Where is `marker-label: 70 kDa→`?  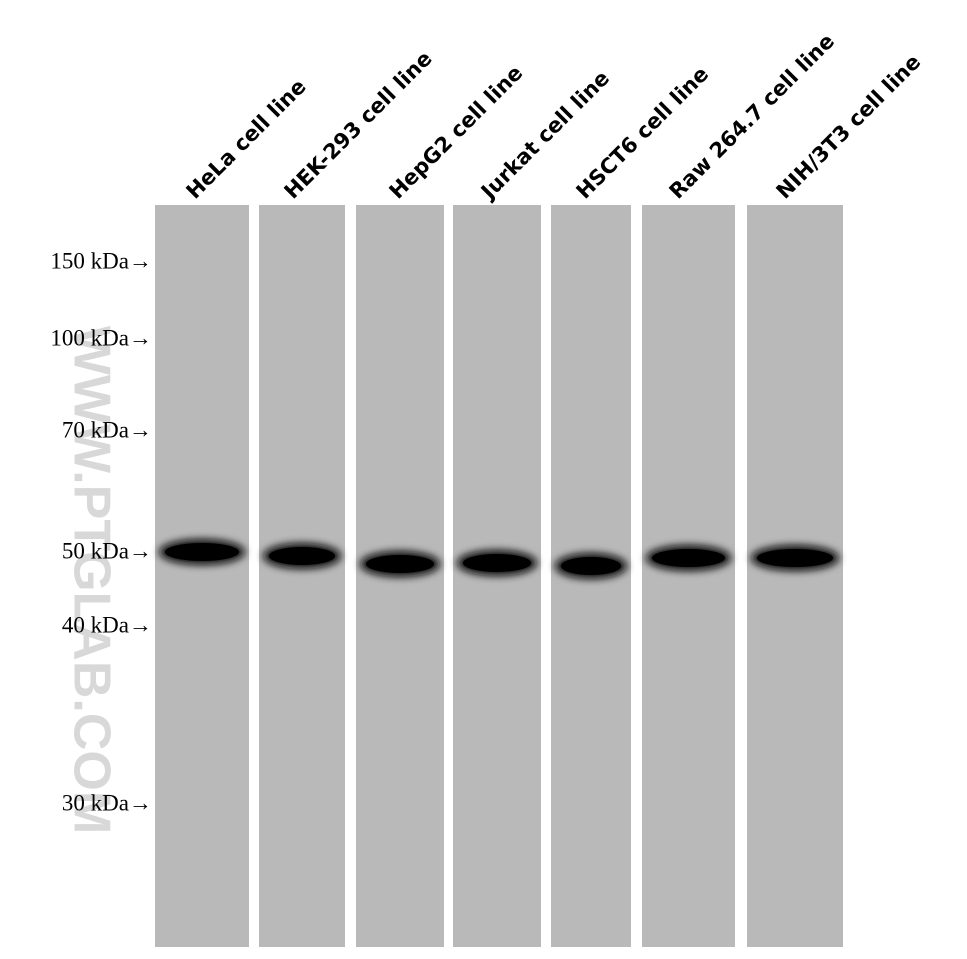
marker-label: 70 kDa→ is located at coordinates (107, 429).